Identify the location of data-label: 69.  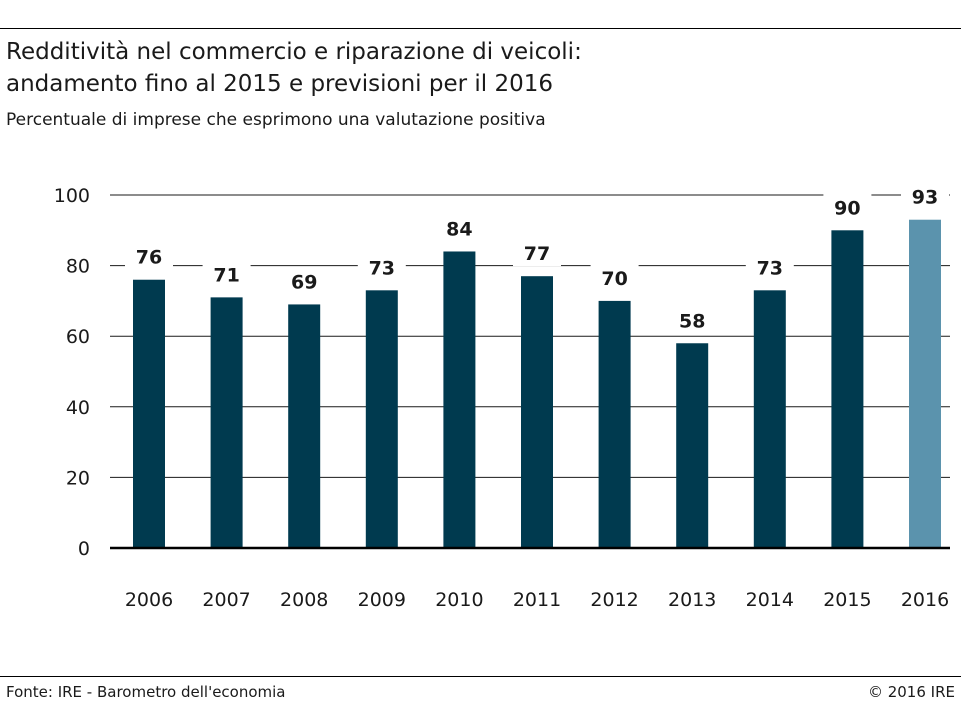
(304, 282).